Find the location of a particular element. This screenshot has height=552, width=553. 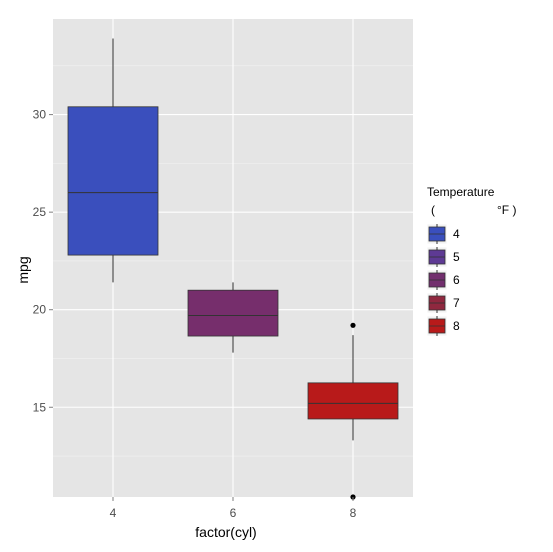

legend-subtitle-open: ( is located at coordinates (433, 210).